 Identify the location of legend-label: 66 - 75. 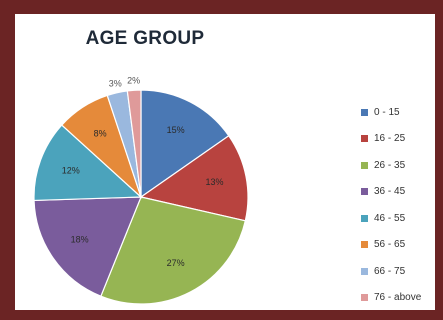
(390, 271).